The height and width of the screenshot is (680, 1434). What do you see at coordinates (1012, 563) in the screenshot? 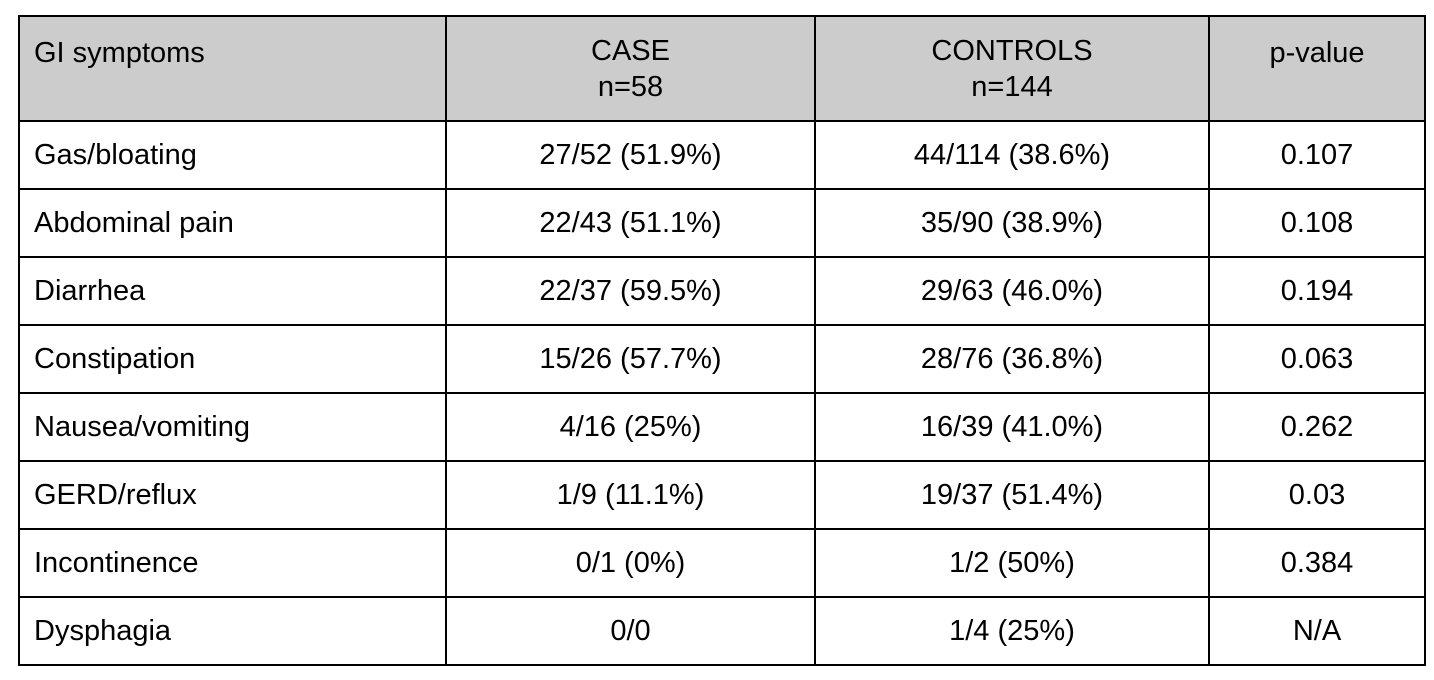
I see `controls-cell: 1/2 (50%)` at bounding box center [1012, 563].